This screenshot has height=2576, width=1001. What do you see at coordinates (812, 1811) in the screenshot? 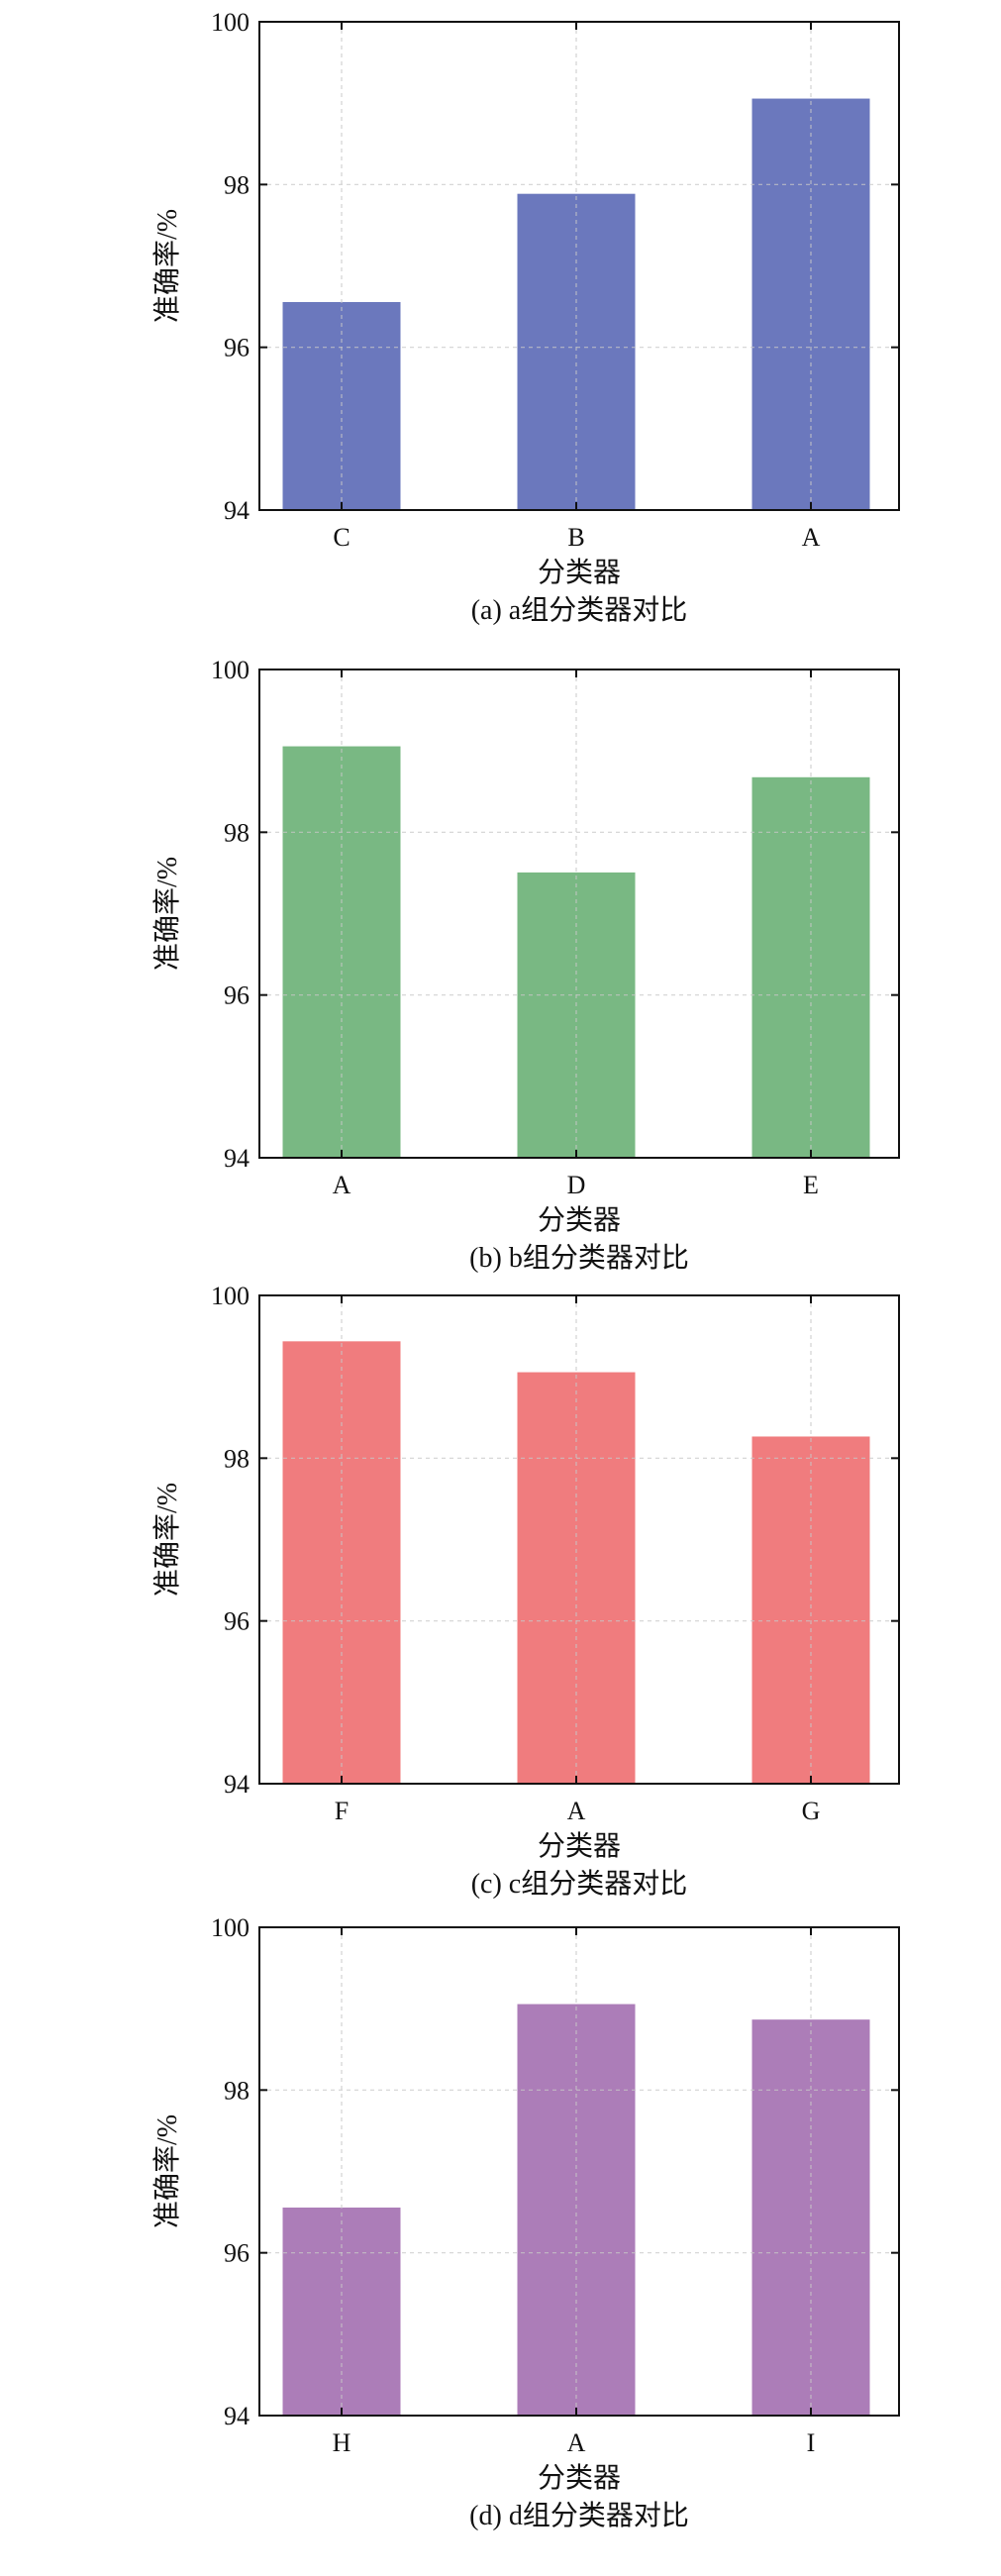
I see `x-tick-label: G` at bounding box center [812, 1811].